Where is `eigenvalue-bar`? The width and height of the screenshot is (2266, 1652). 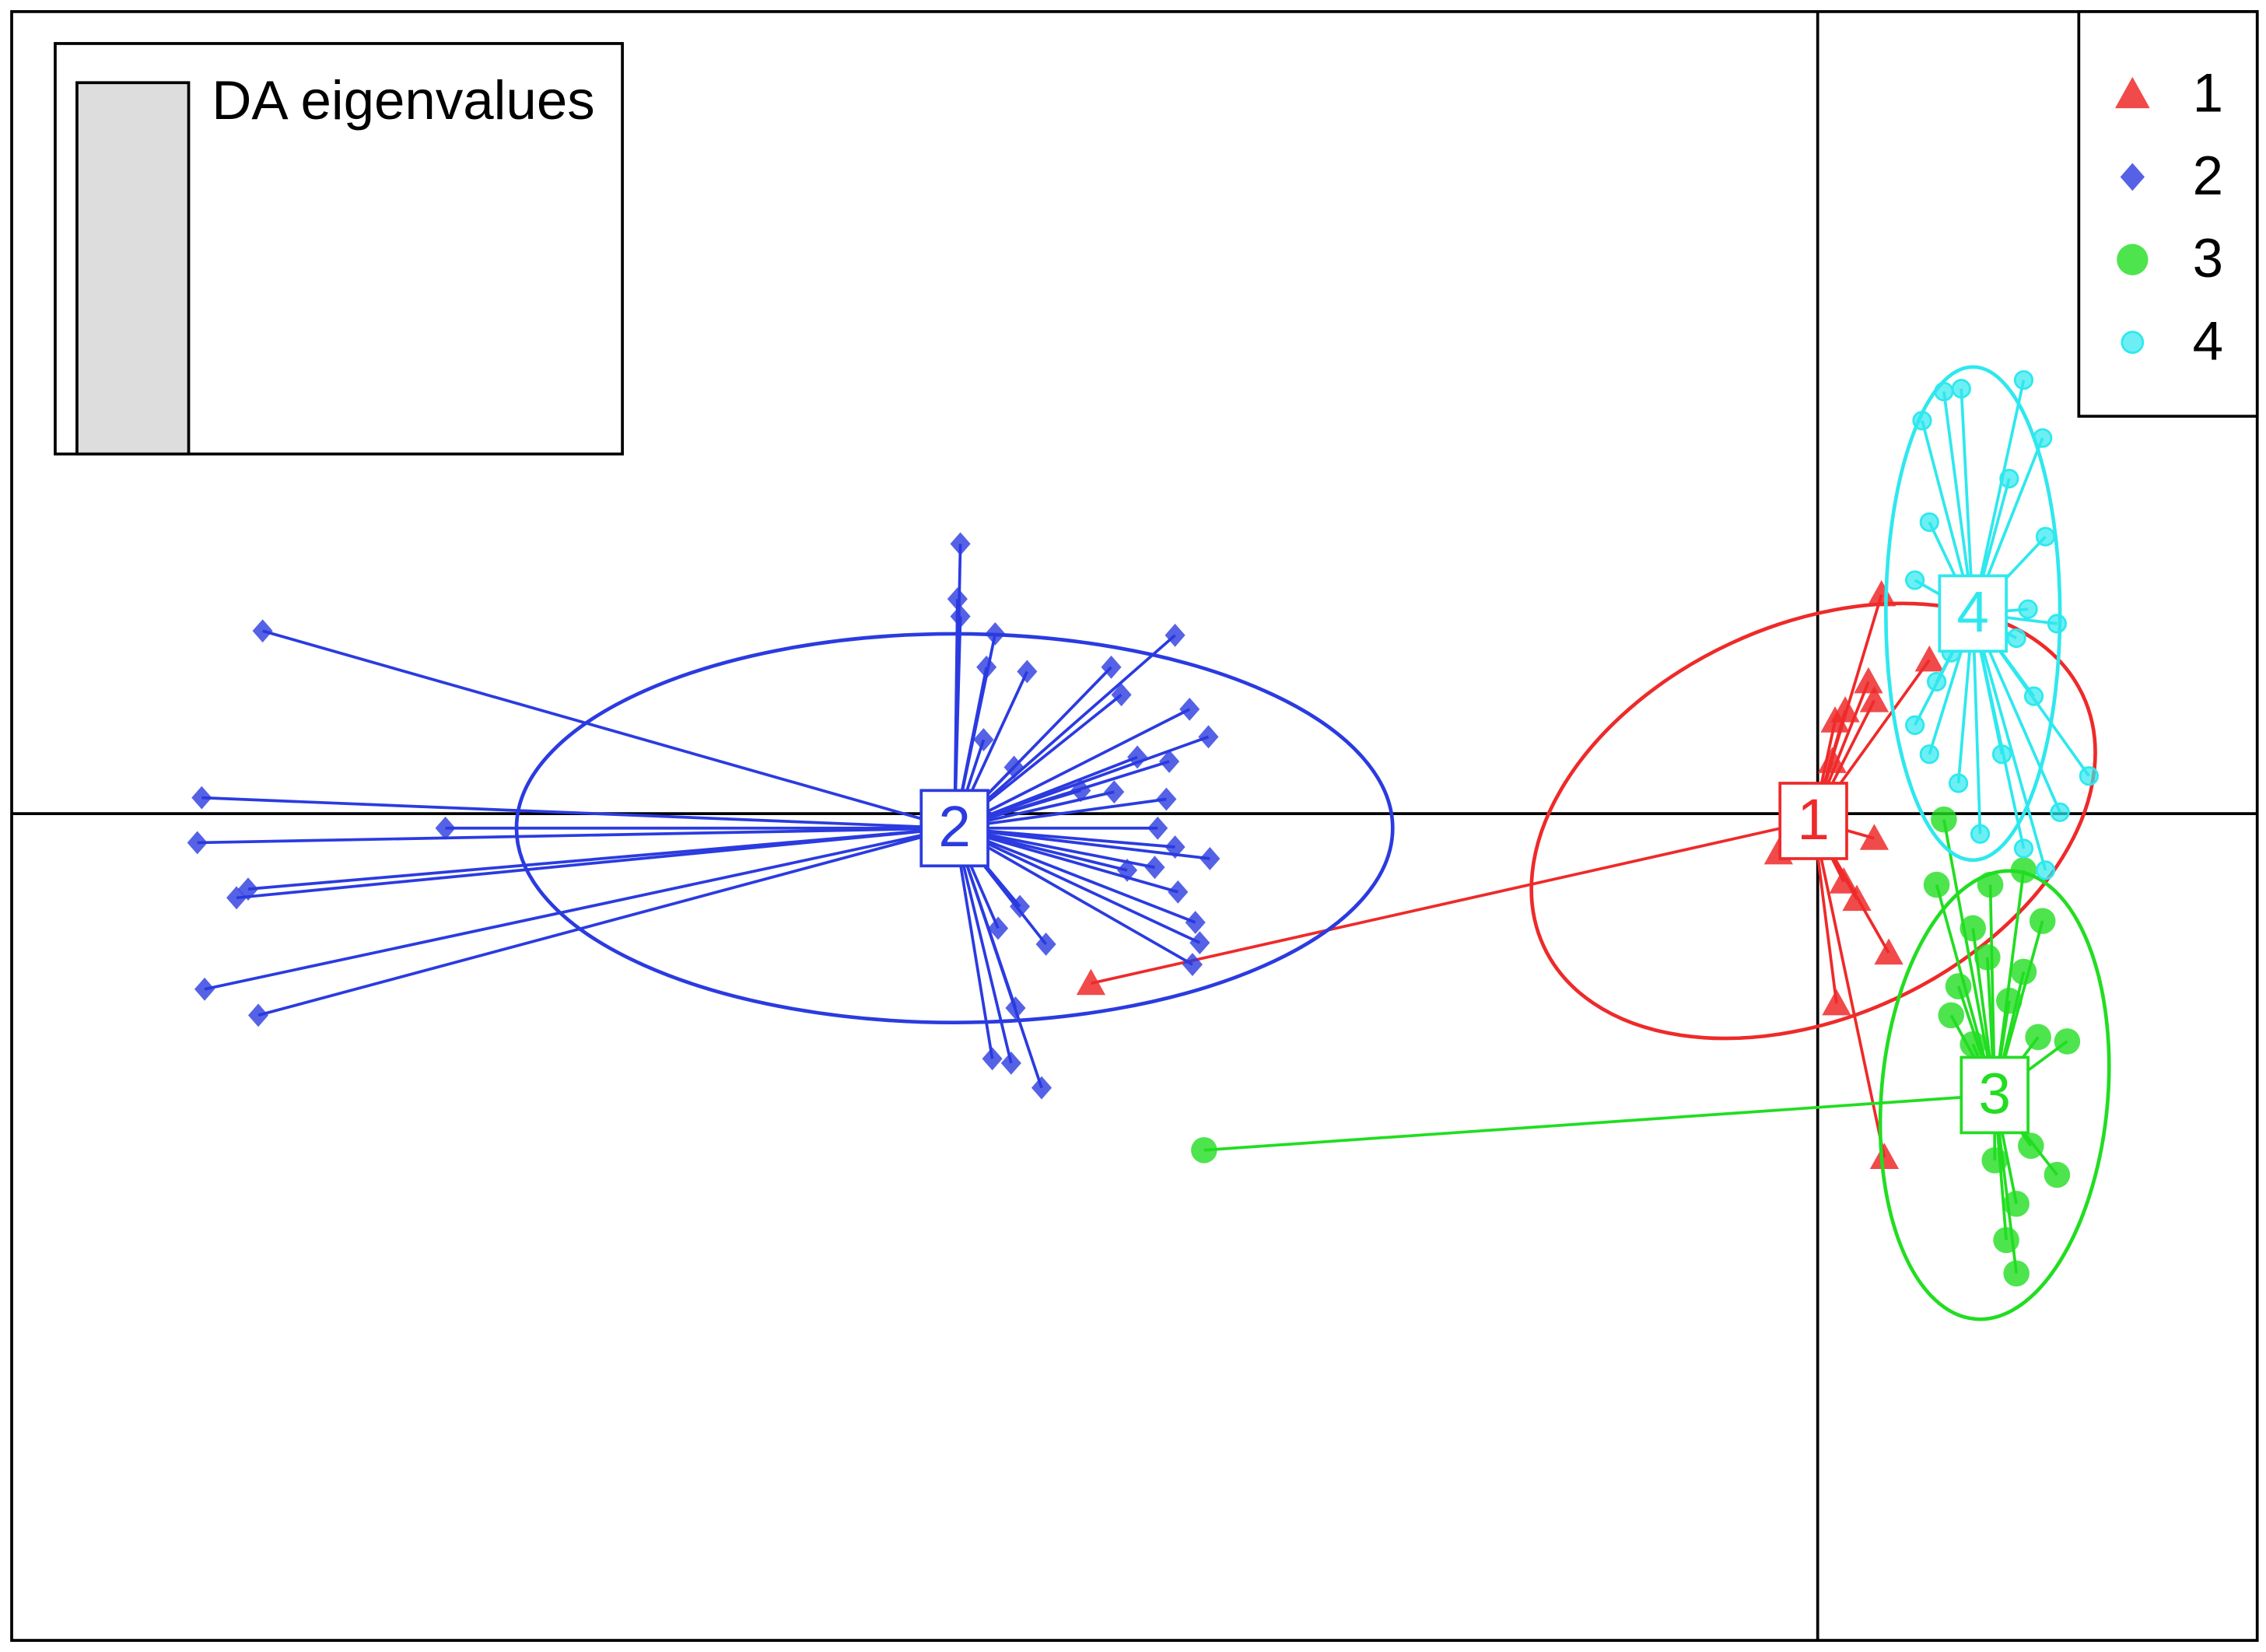 eigenvalue-bar is located at coordinates (133, 268).